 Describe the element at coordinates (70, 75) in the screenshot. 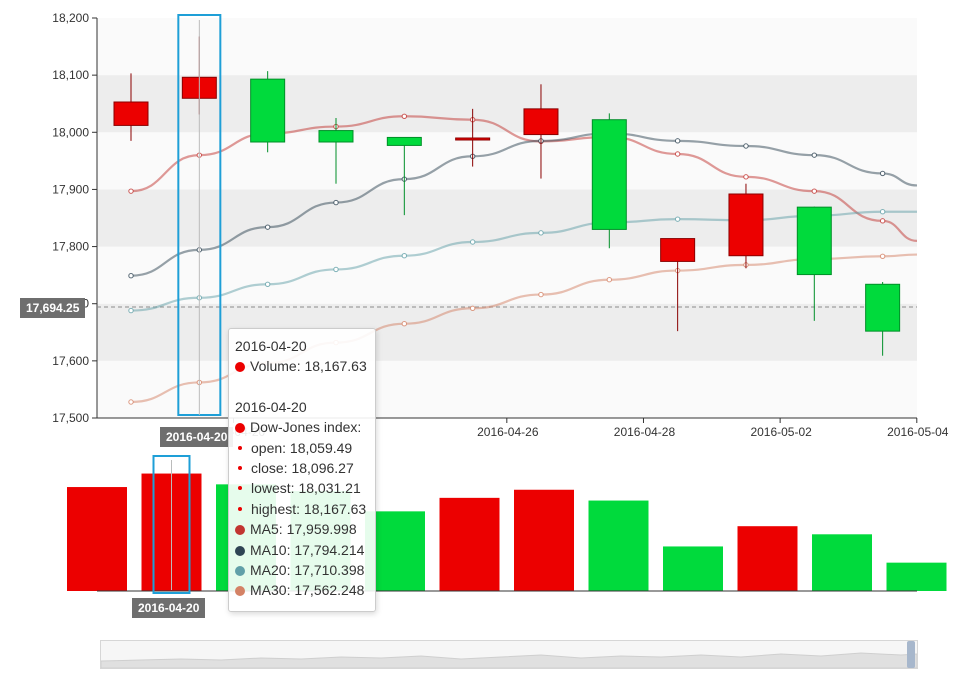

I see `y-tick-label: 18,100` at that location.